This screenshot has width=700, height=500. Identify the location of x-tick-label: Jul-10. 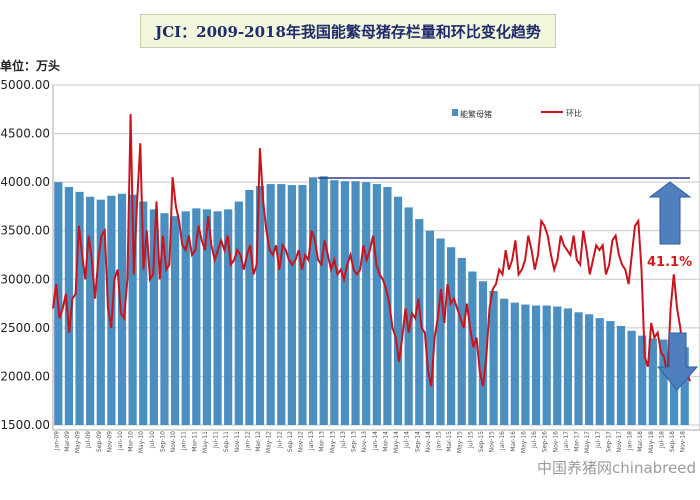
(152, 440).